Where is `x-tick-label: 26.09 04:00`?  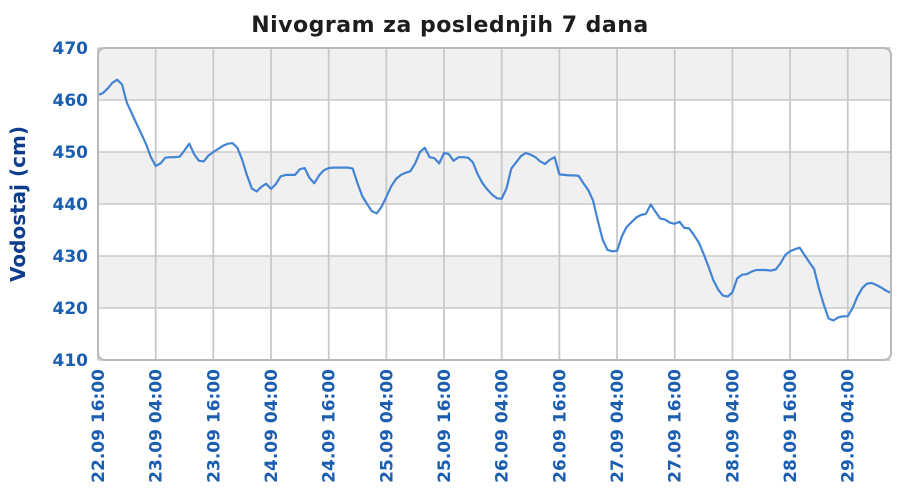
x-tick-label: 26.09 04:00 is located at coordinates (503, 426).